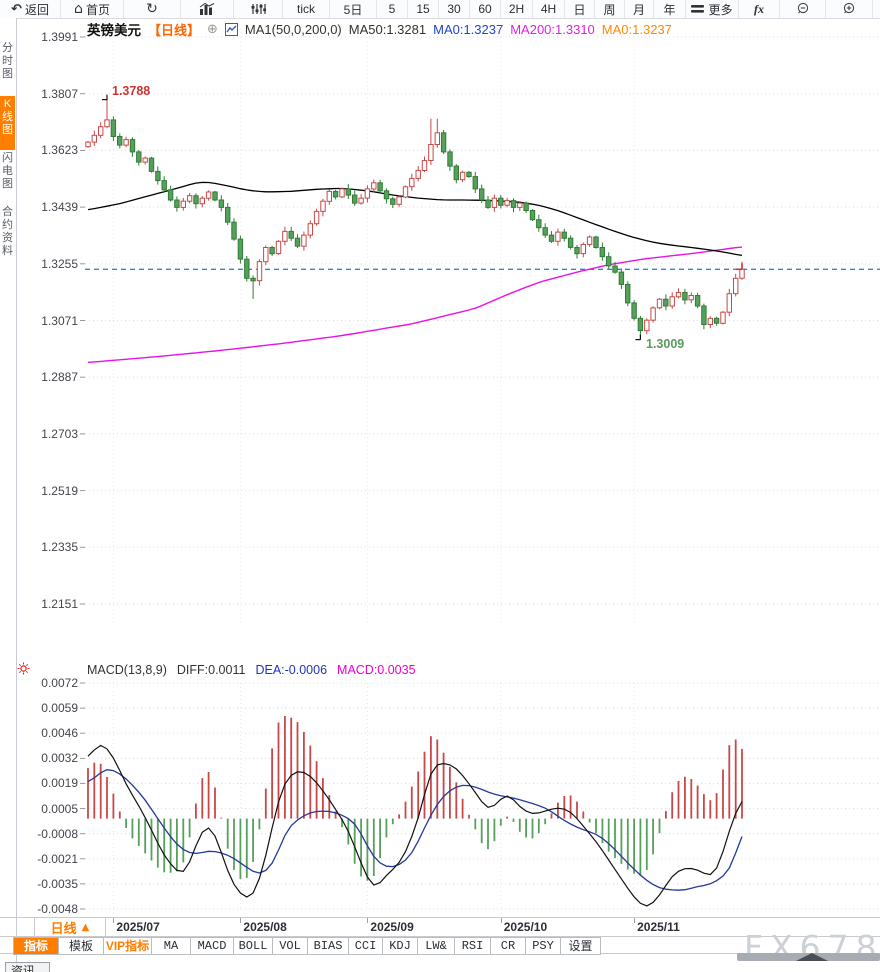  I want to click on main-y-axis-label: 1.3623, so click(59, 150).